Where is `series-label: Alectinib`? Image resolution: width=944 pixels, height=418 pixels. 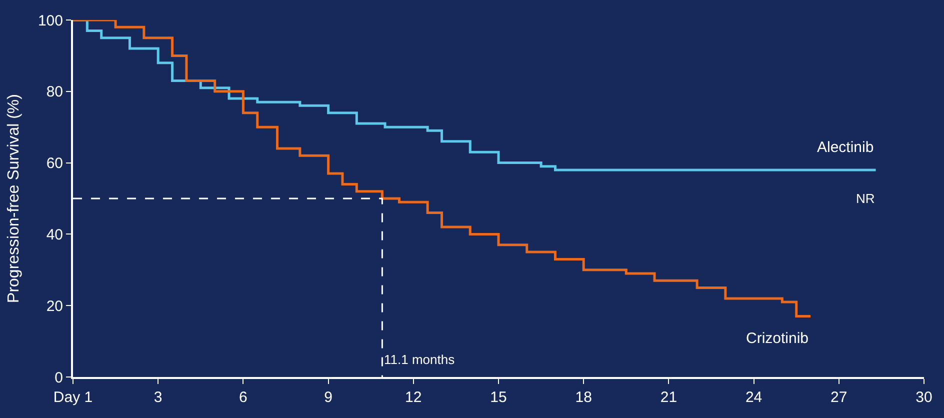
series-label: Alectinib is located at coordinates (845, 147).